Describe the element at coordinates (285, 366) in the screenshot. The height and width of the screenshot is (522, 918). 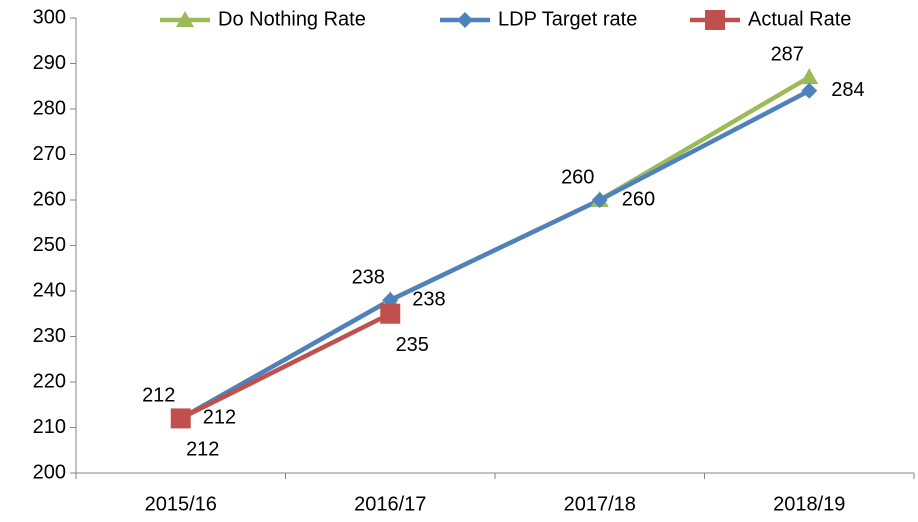
I see `line` at that location.